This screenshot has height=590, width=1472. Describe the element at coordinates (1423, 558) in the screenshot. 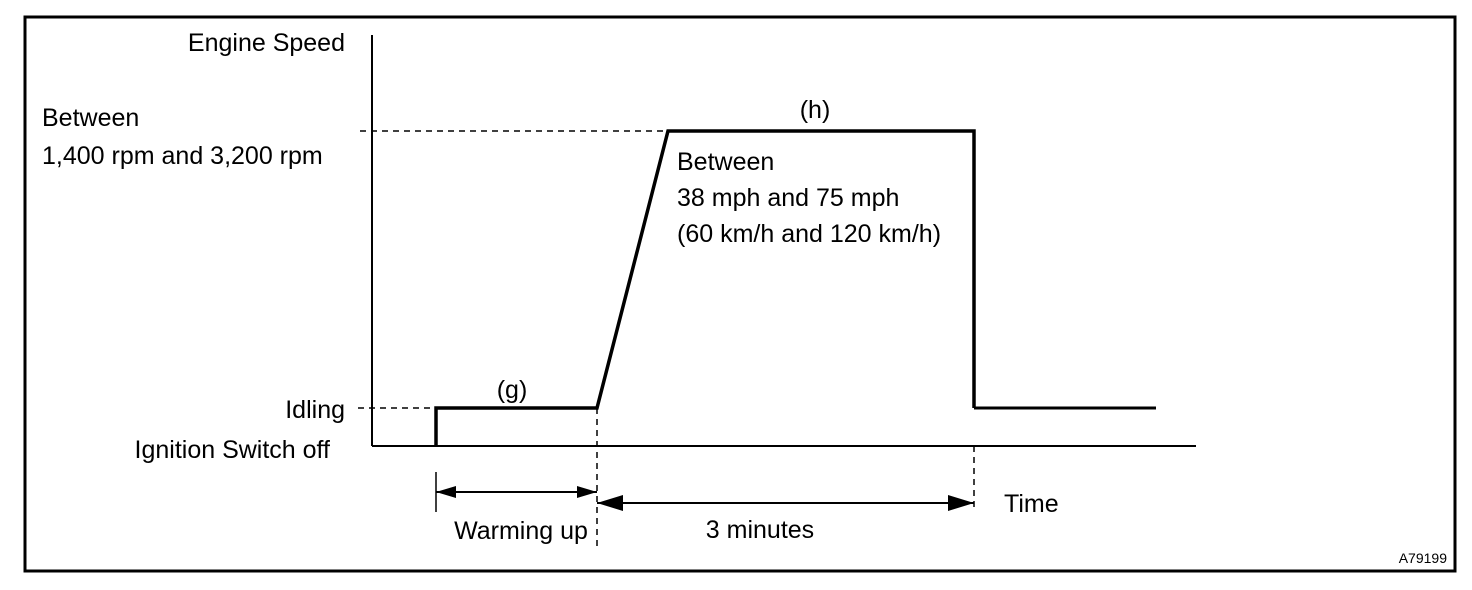

I see `figure-code: A79199` at that location.